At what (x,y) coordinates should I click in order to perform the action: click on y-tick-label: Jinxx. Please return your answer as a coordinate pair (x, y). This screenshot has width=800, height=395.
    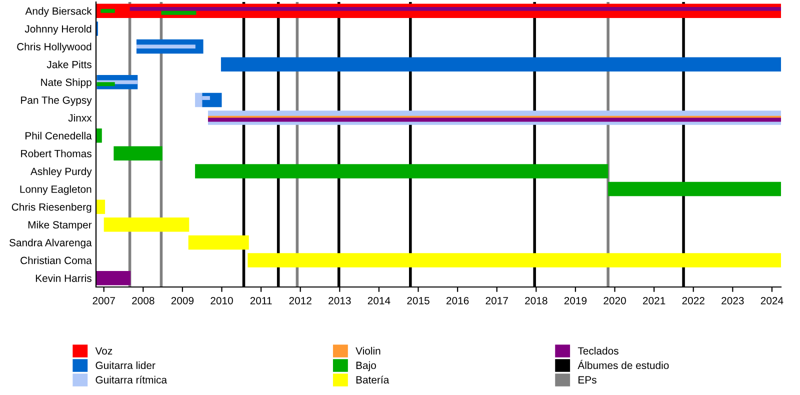
    Looking at the image, I should click on (80, 118).